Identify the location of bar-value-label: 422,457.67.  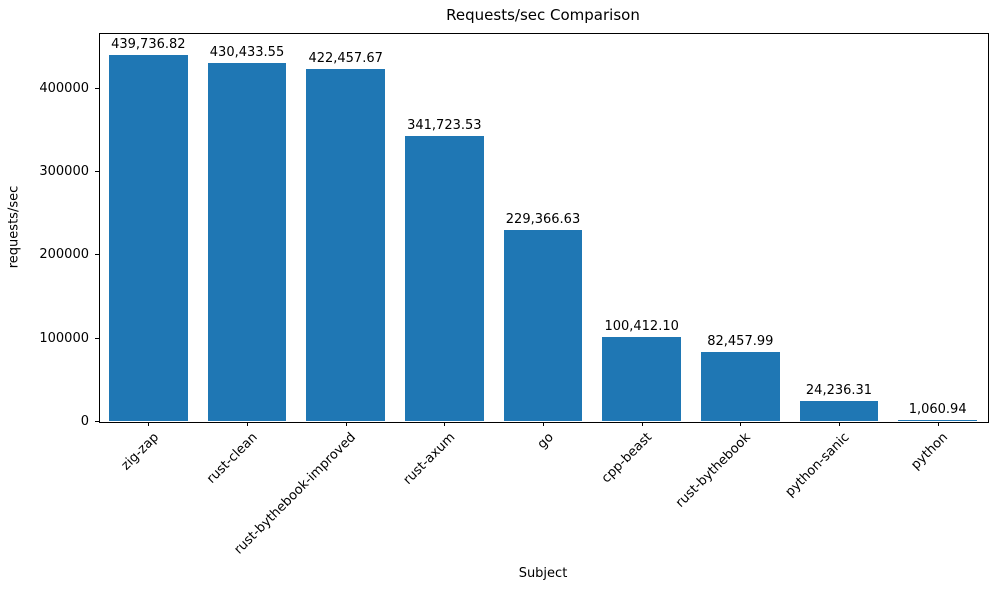
(345, 58).